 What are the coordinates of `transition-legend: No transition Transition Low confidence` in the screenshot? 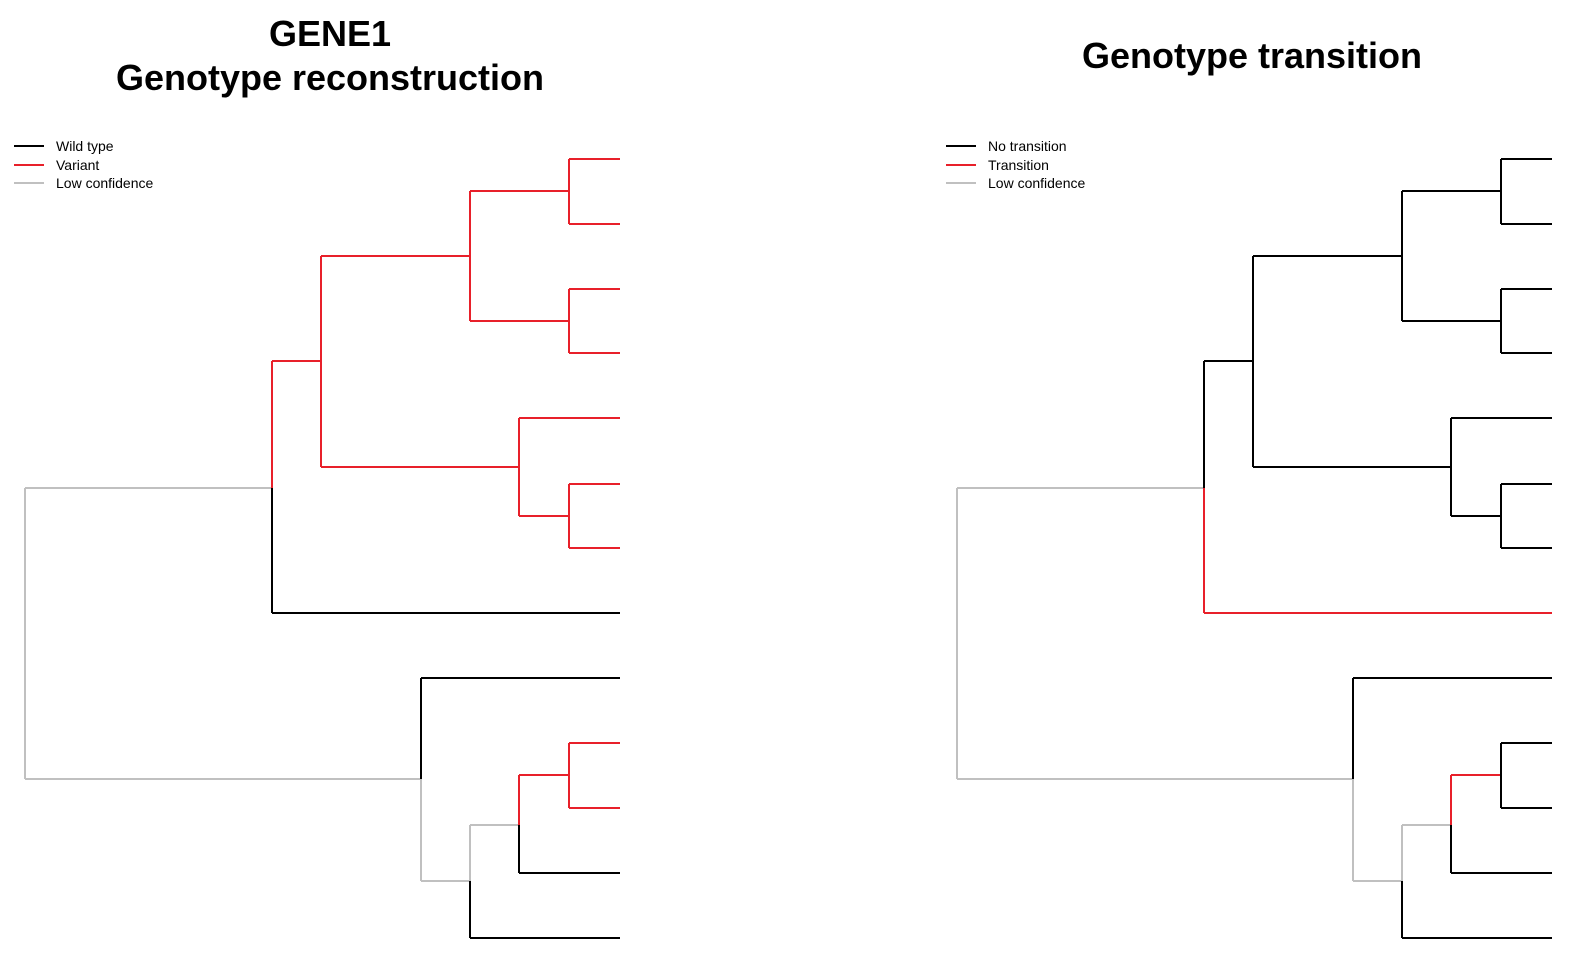 It's located at (1015, 165).